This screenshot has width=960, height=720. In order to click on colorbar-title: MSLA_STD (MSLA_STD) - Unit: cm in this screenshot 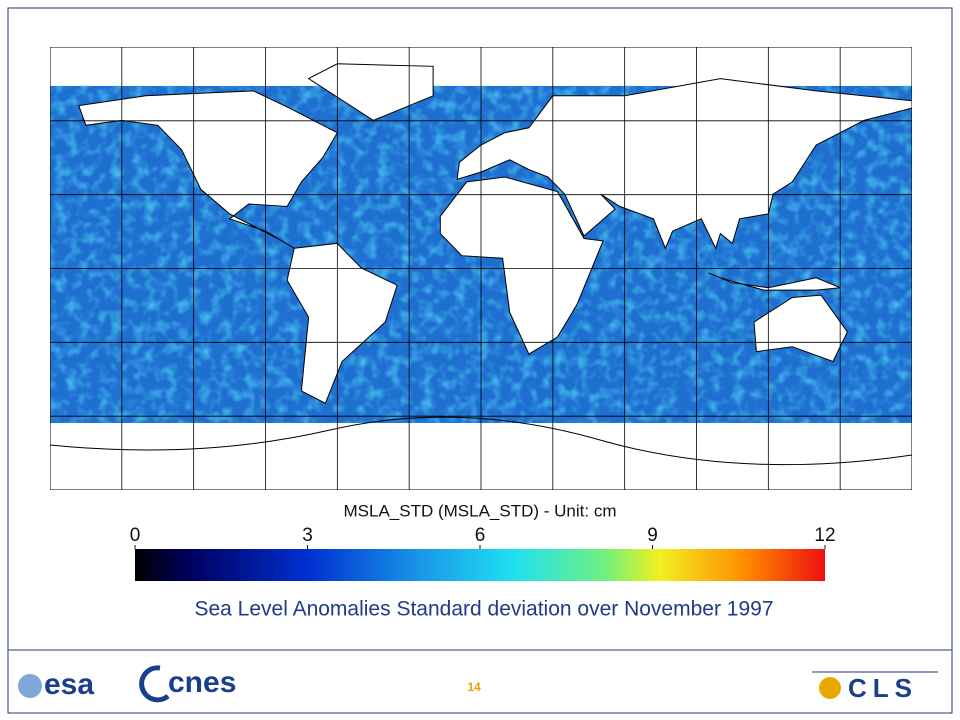, I will do `click(480, 510)`.